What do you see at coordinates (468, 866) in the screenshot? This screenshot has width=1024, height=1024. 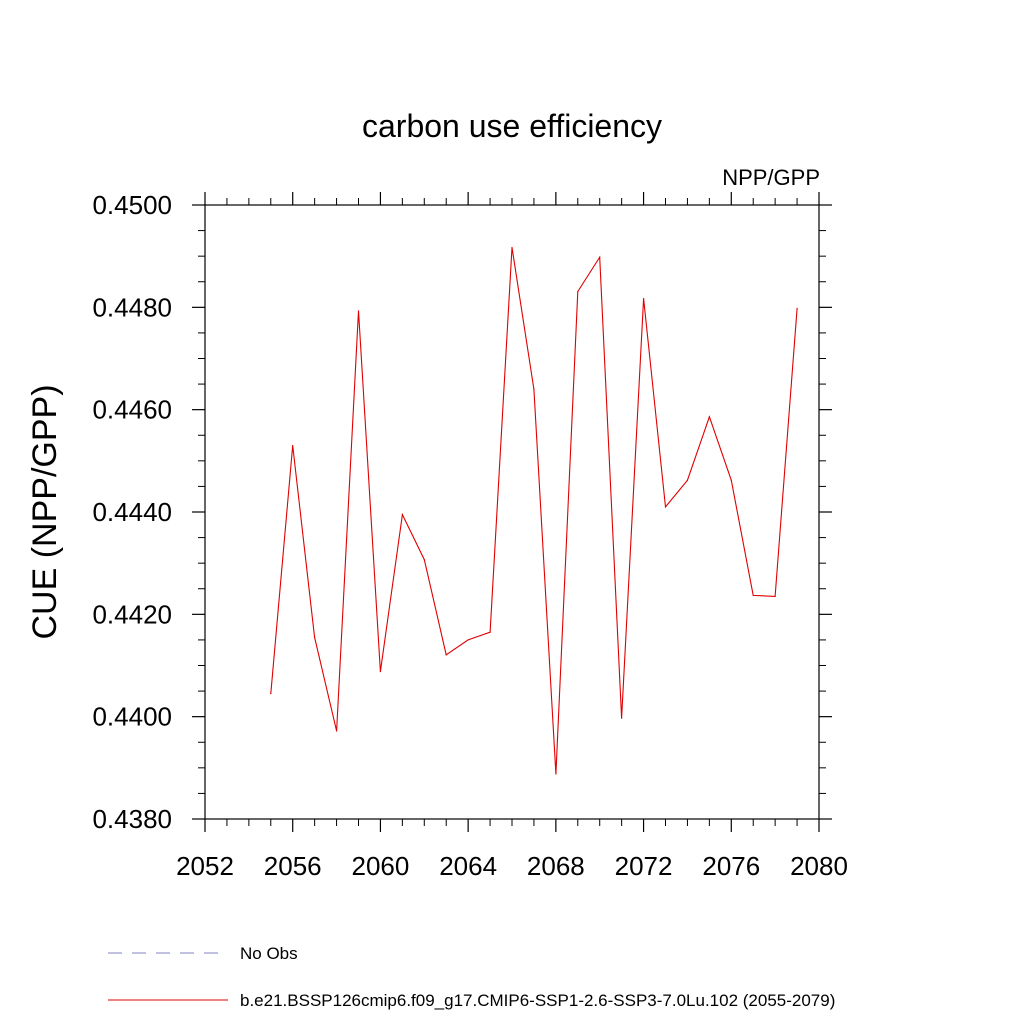 I see `x-tick-label: 2064` at bounding box center [468, 866].